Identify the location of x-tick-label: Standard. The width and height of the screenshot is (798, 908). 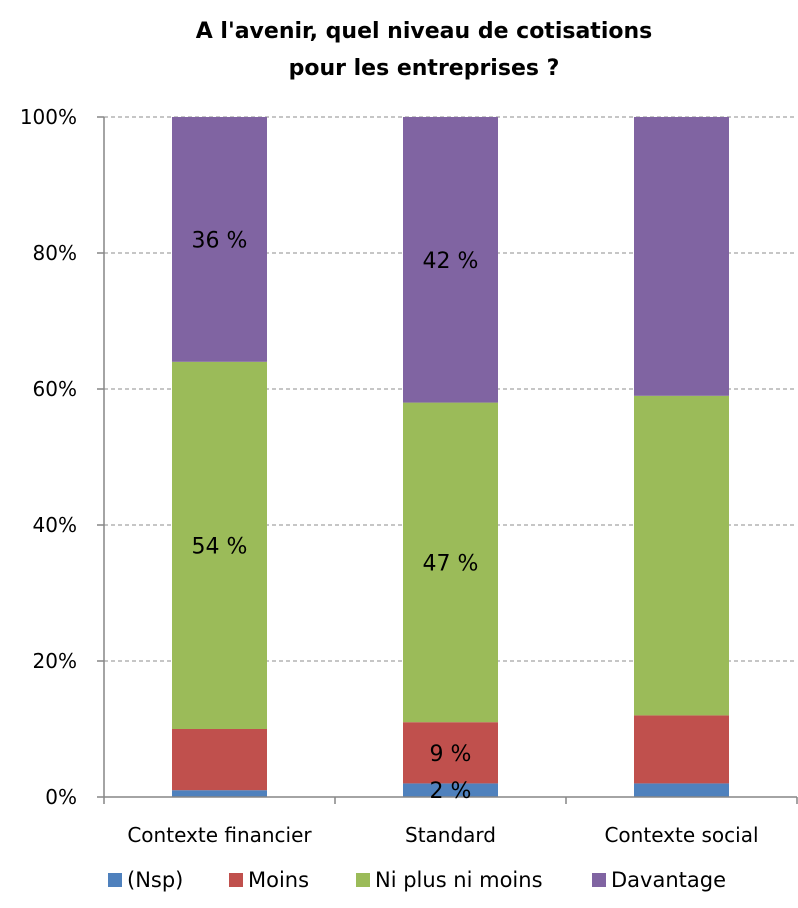
(450, 835).